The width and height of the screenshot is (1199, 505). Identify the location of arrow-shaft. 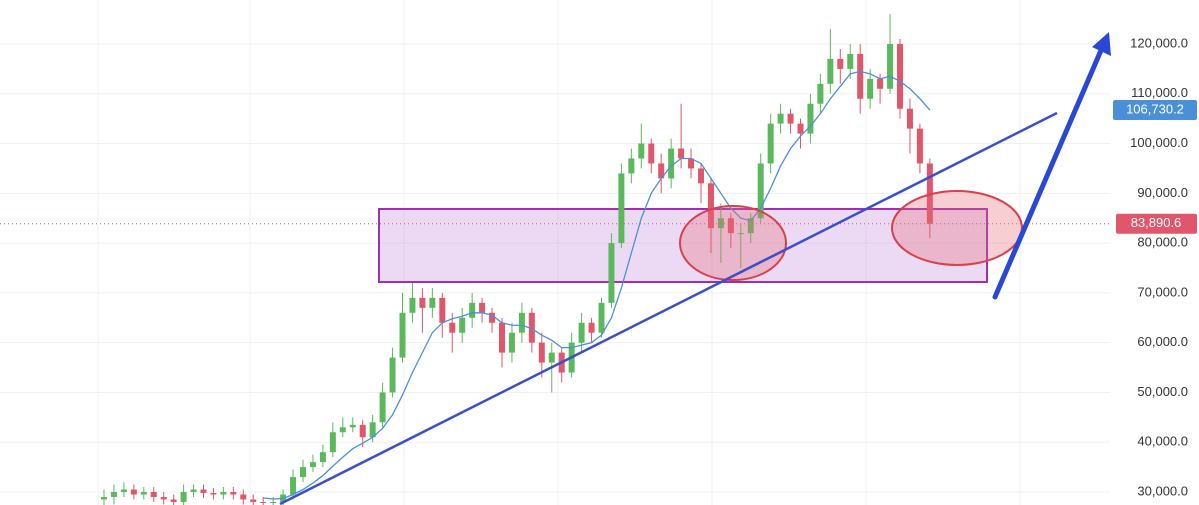
(1048, 172).